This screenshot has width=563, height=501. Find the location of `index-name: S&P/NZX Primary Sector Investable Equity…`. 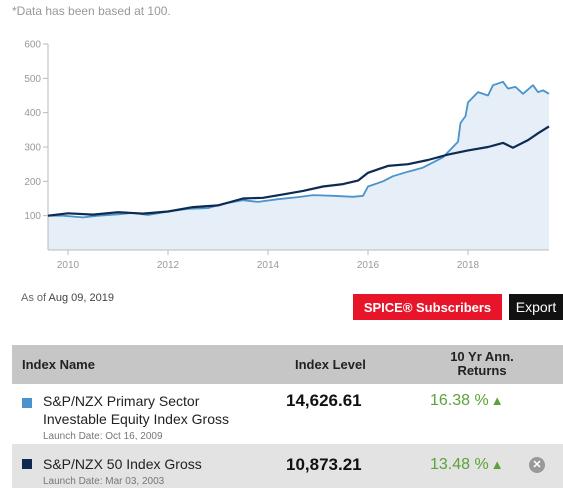

index-name: S&P/NZX Primary Sector Investable Equity… is located at coordinates (136, 410).